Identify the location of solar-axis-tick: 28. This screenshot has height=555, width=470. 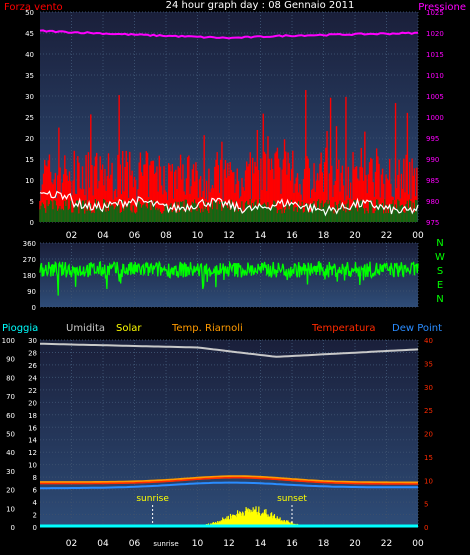
(32, 353).